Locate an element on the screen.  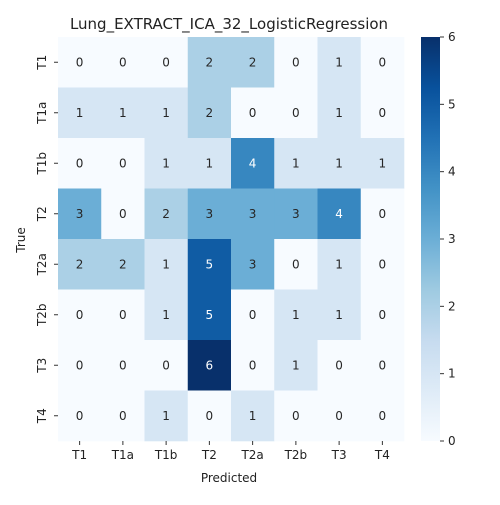
y-tick-label: T2 is located at coordinates (42, 214).